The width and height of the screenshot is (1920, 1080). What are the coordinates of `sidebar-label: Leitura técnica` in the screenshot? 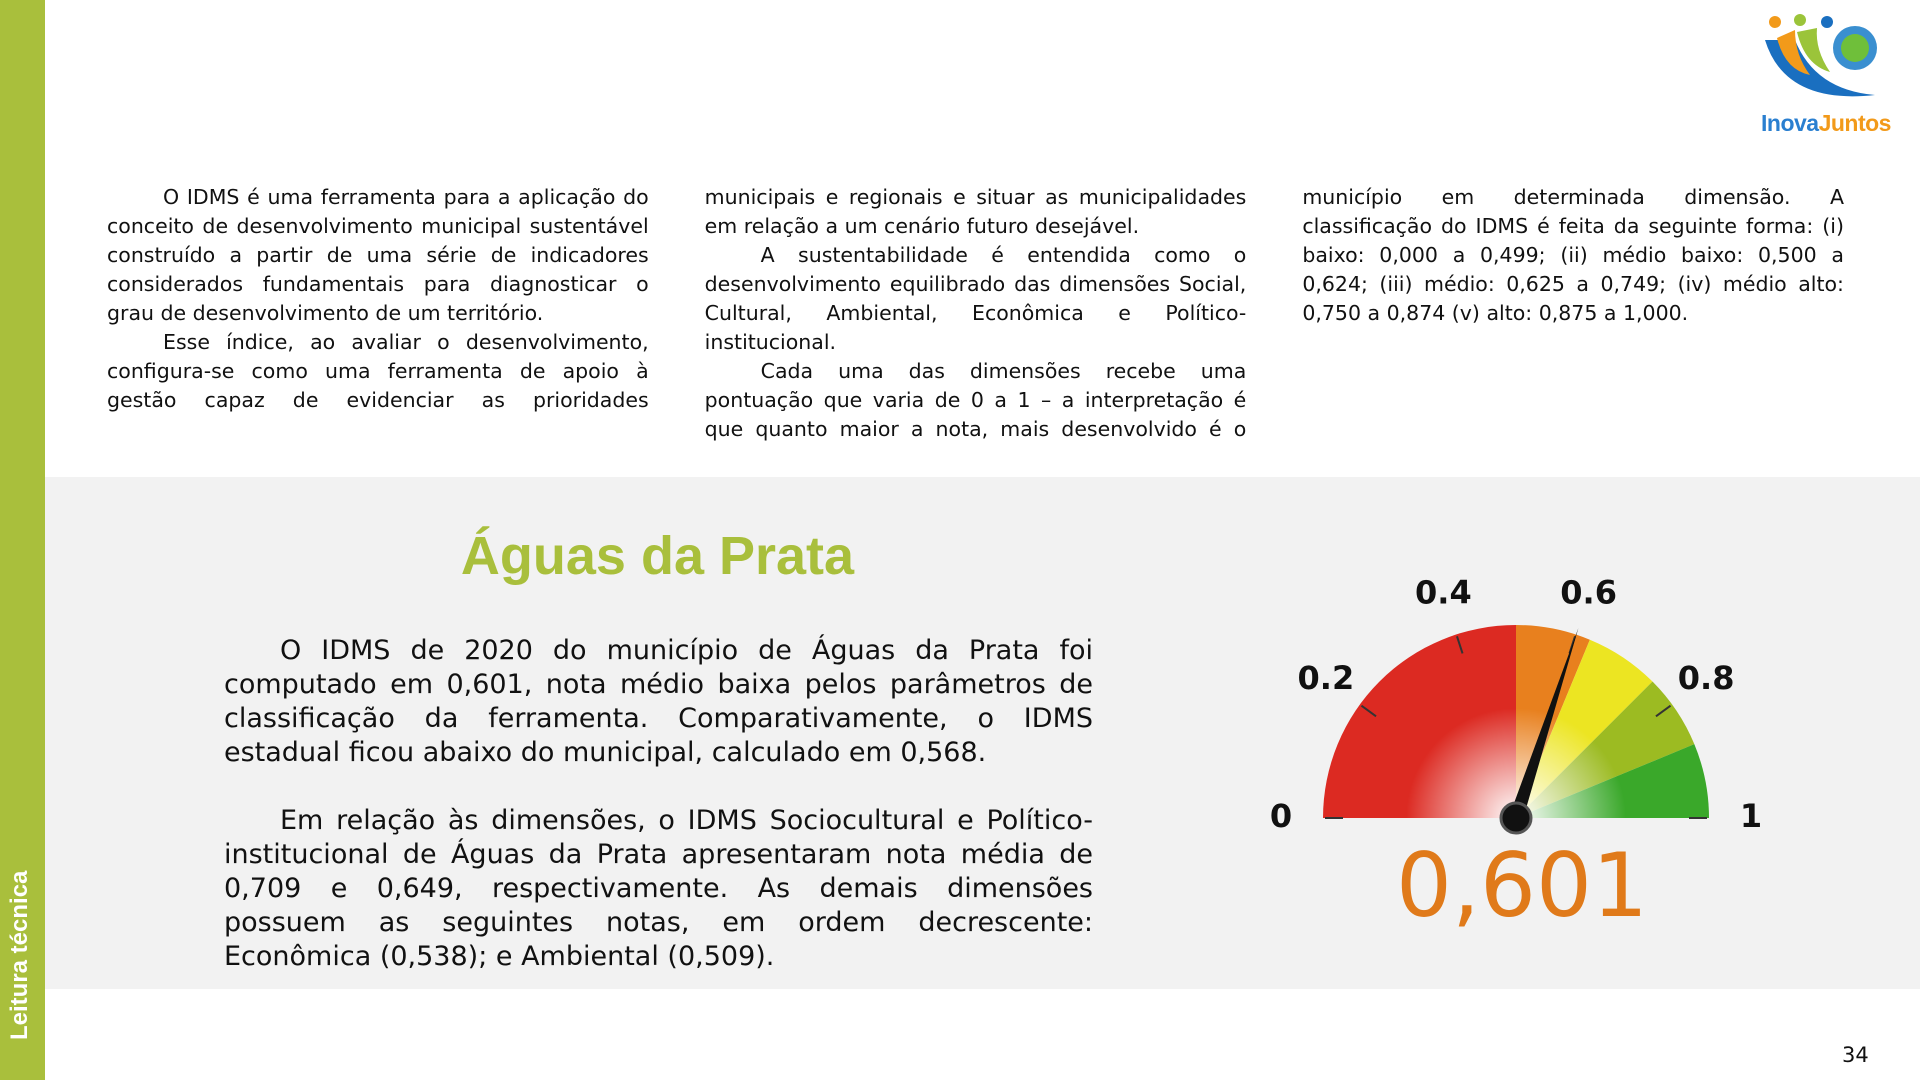 It's located at (19, 955).